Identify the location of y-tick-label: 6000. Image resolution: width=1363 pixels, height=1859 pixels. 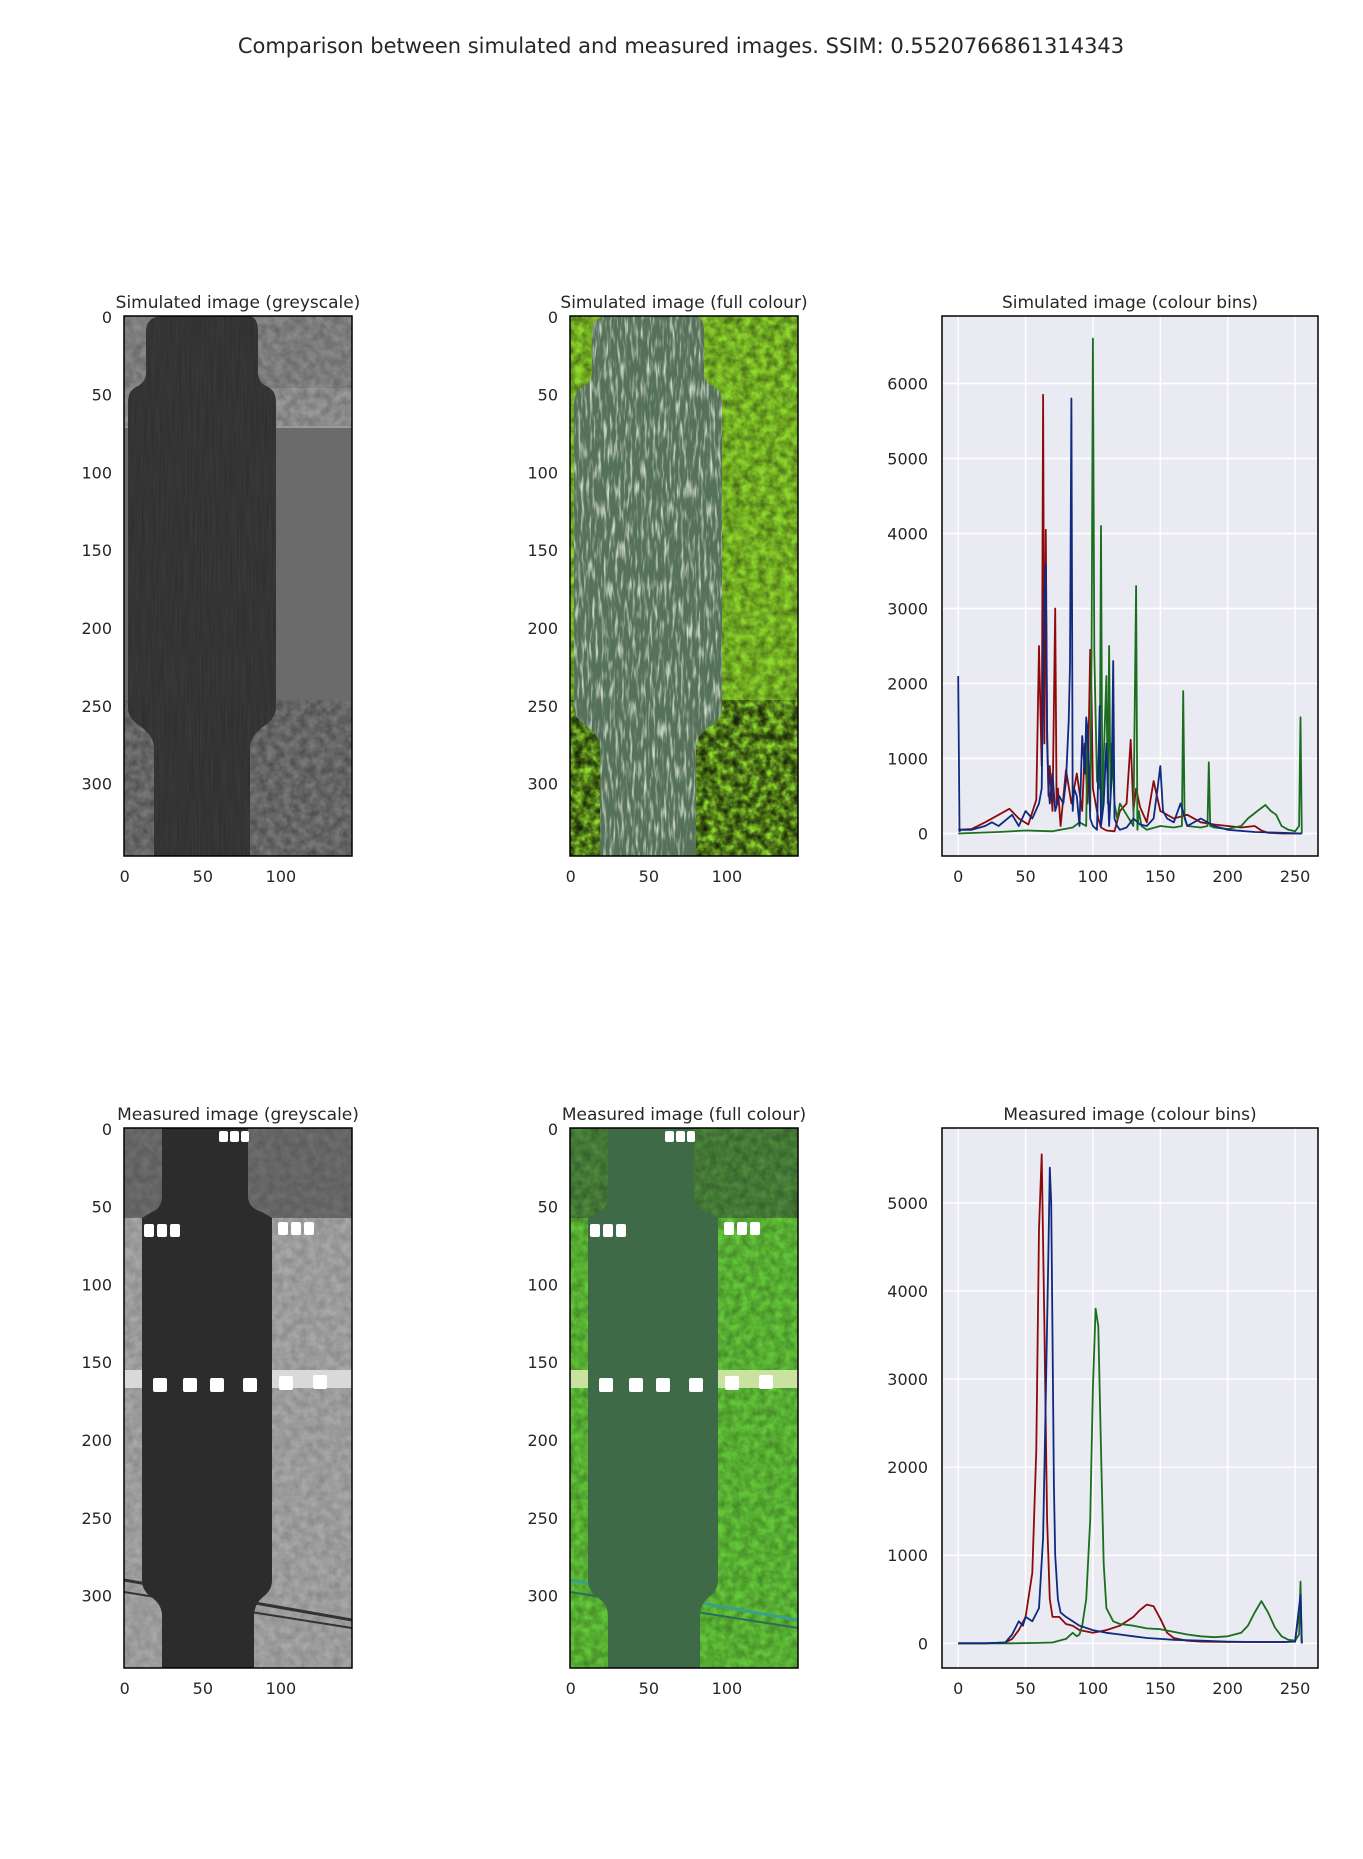
(907, 384).